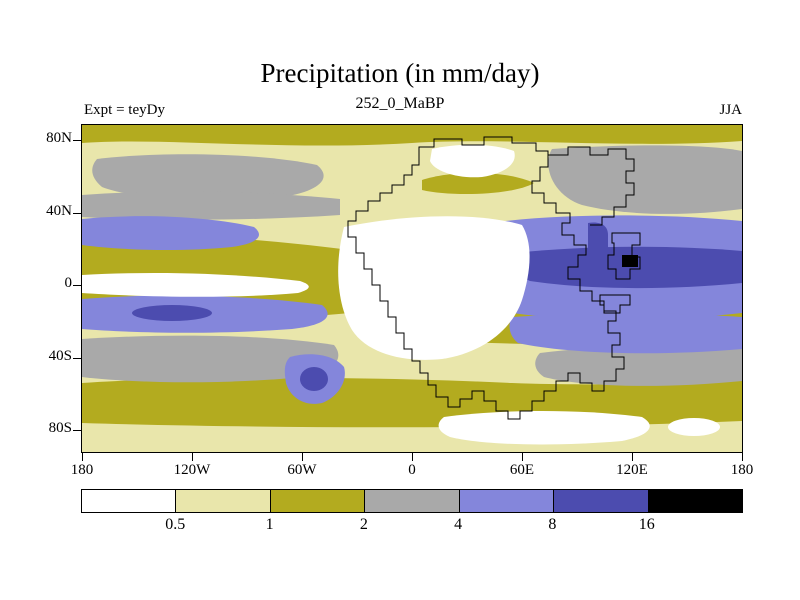  I want to click on colorbar, so click(412, 501).